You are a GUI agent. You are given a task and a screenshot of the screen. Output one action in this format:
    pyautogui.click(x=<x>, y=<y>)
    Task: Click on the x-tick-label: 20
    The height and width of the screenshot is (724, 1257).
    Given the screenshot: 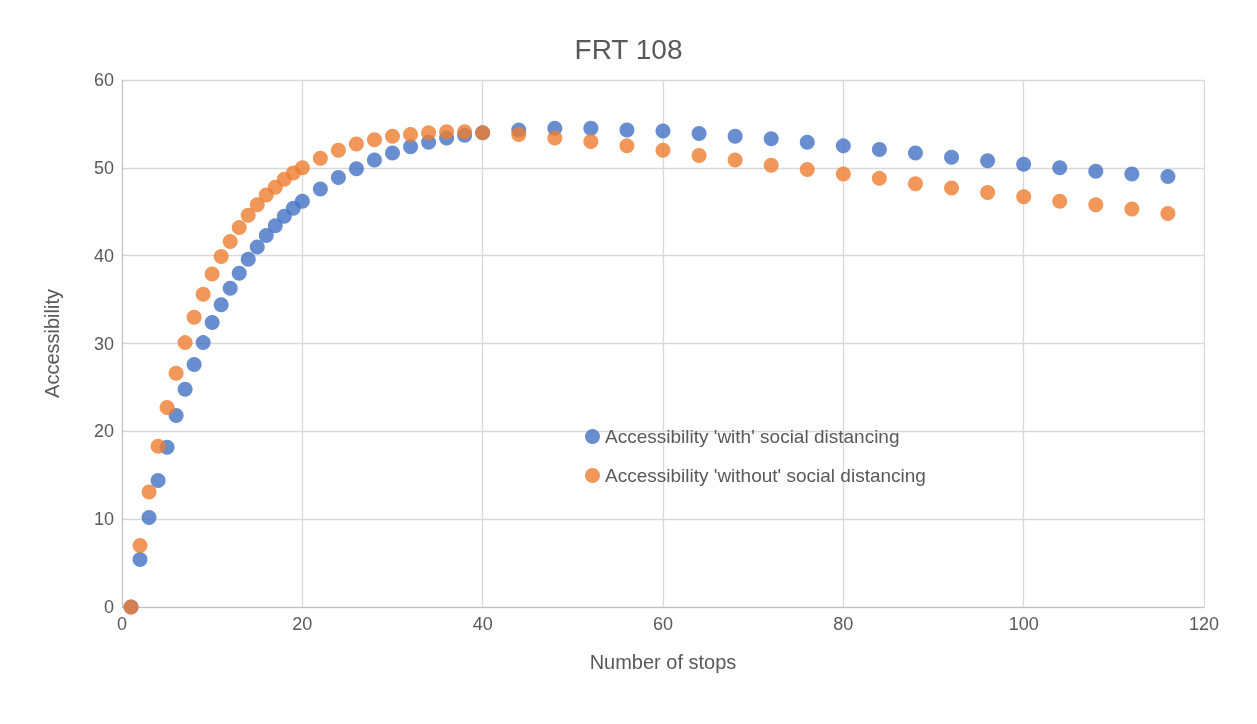 What is the action you would take?
    pyautogui.click(x=302, y=624)
    